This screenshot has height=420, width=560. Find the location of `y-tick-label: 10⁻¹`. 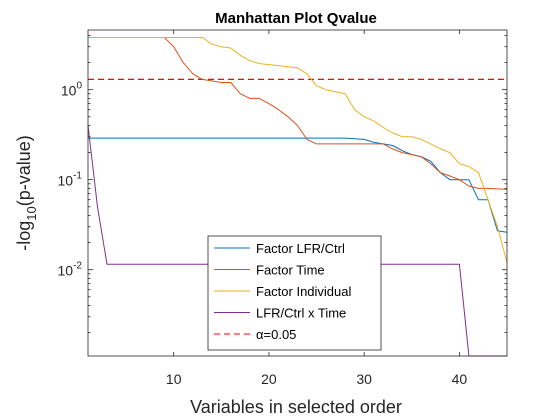

y-tick-label: 10⁻¹ is located at coordinates (70, 180).